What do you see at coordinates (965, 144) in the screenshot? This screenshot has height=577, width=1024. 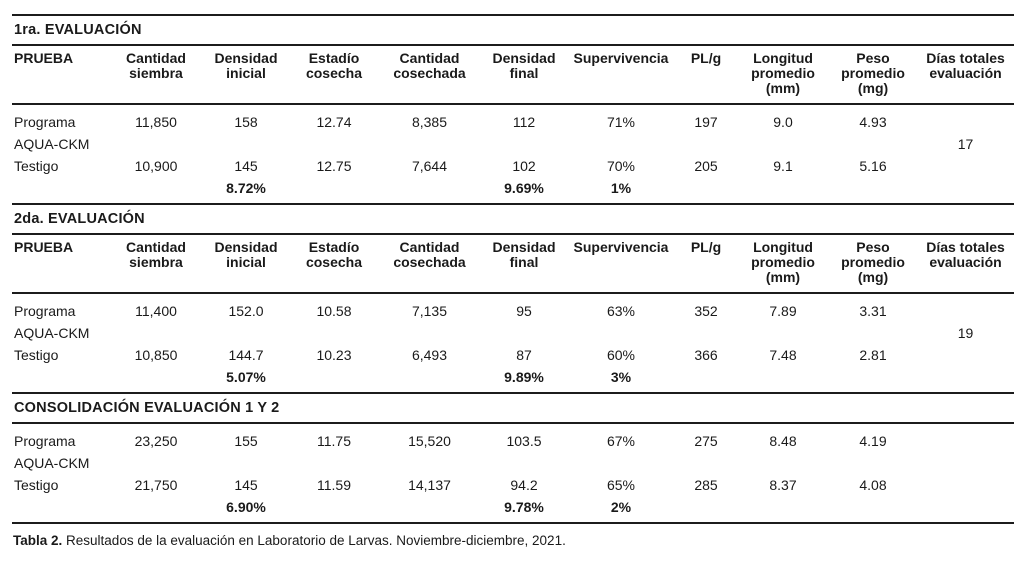 I see `data-cell: 17` at bounding box center [965, 144].